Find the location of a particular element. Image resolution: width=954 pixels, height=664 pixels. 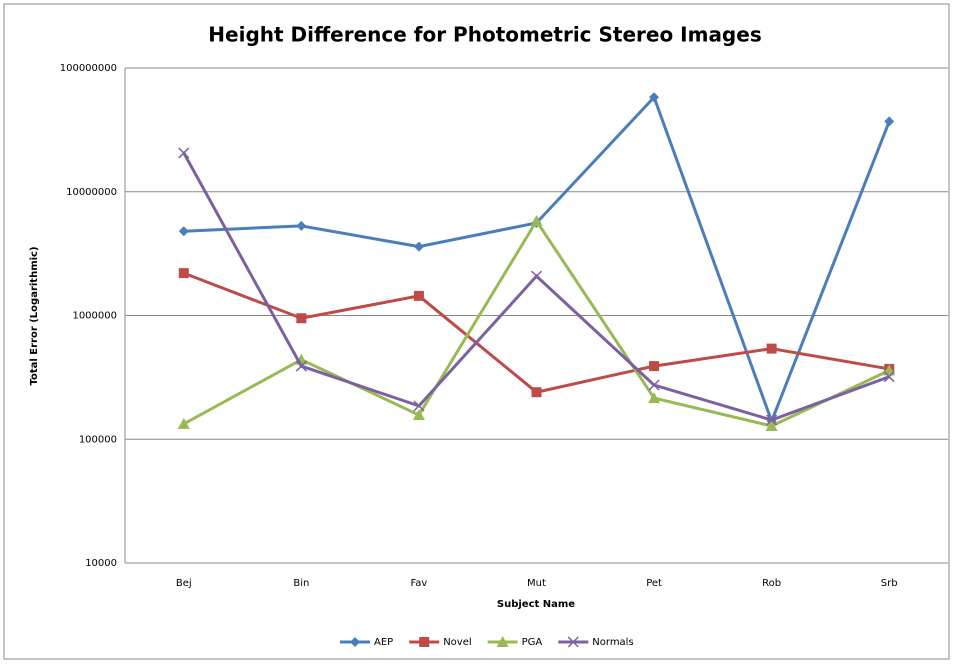

x-tick-label: Fav is located at coordinates (418, 583).